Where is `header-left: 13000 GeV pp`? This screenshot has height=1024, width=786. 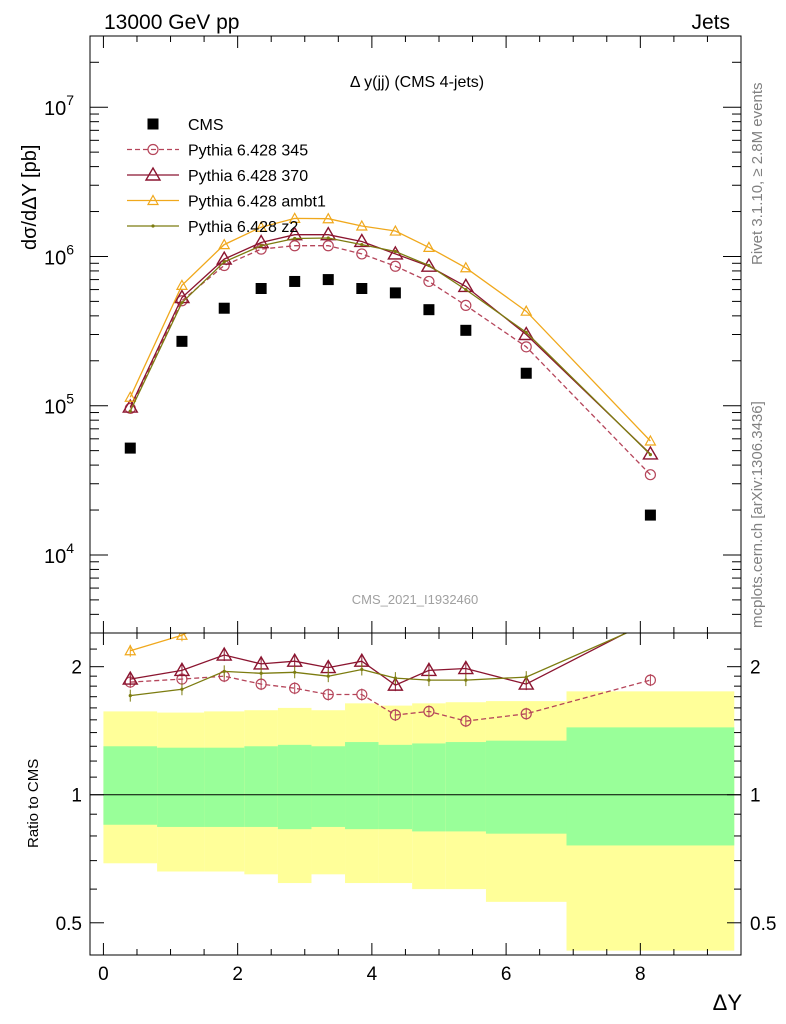
header-left: 13000 GeV pp is located at coordinates (171, 22).